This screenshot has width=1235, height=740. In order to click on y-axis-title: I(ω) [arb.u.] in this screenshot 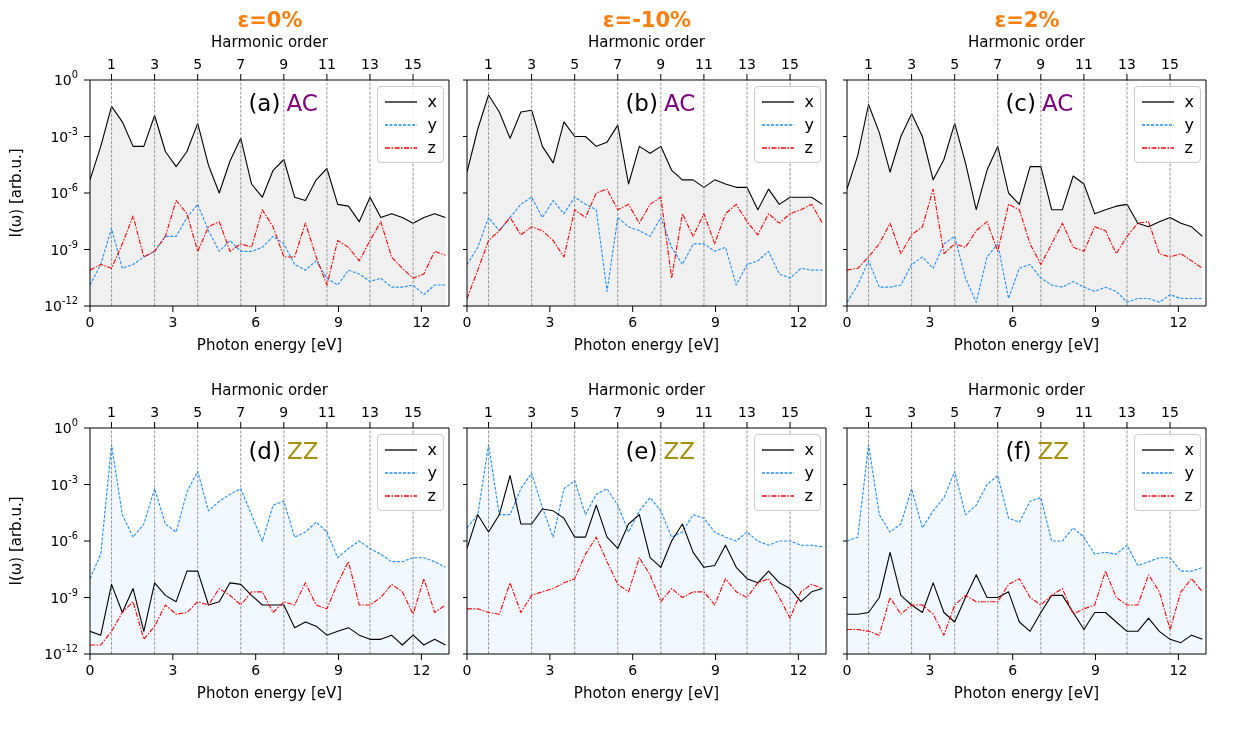, I will do `click(16, 541)`.